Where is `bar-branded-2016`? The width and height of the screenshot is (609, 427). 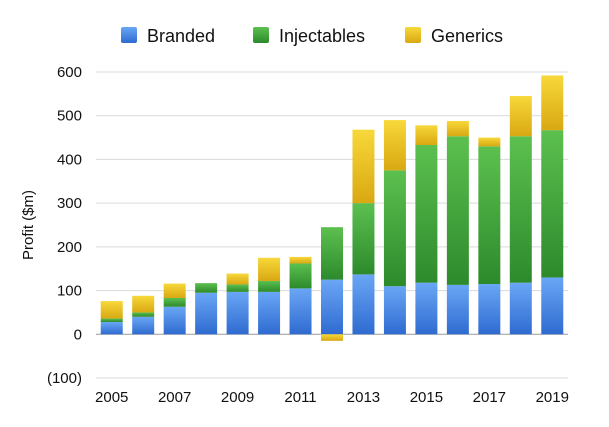
bar-branded-2016 is located at coordinates (457, 309).